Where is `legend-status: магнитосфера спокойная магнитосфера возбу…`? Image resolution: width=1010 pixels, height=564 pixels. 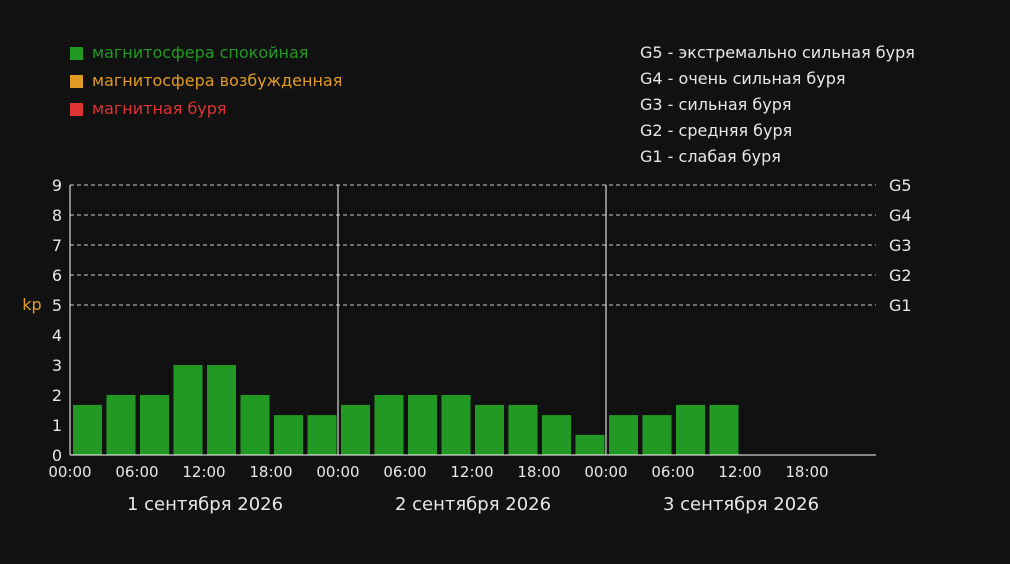
legend-status: магнитосфера спокойная магнитосфера возбу… is located at coordinates (206, 80).